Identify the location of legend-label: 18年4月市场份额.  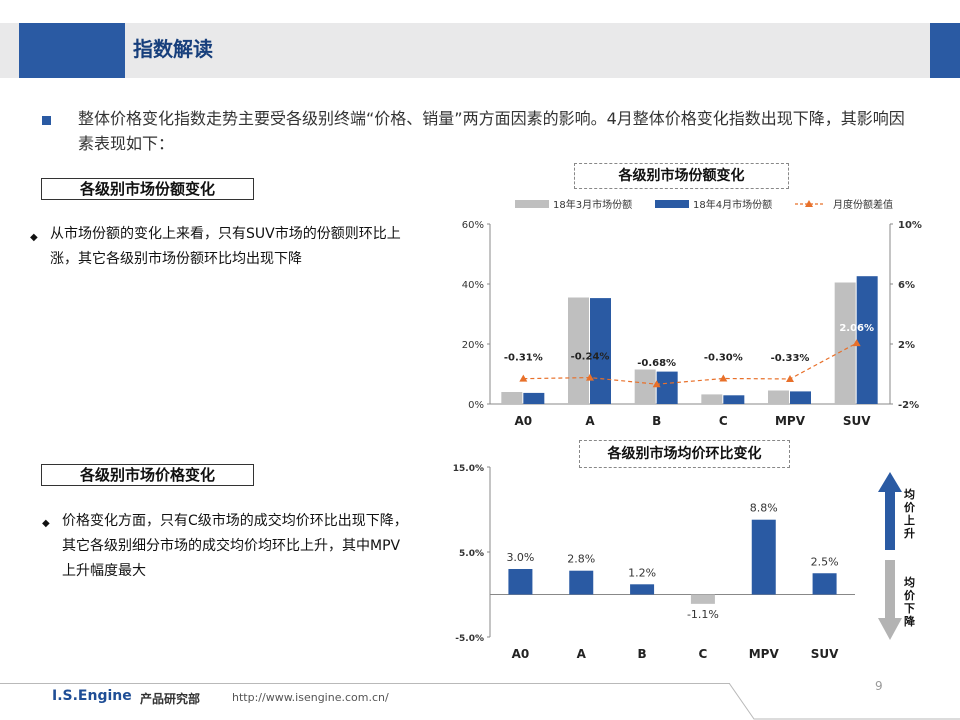
(732, 204).